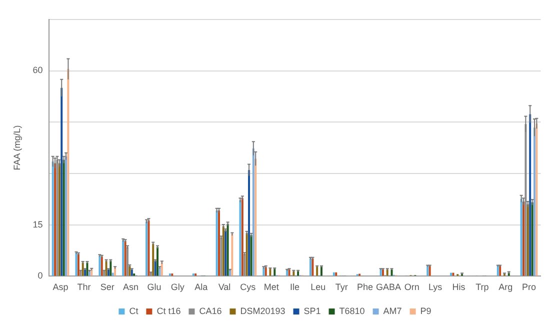 The height and width of the screenshot is (334, 550). What do you see at coordinates (224, 287) in the screenshot?
I see `x-tick-label: Val` at bounding box center [224, 287].